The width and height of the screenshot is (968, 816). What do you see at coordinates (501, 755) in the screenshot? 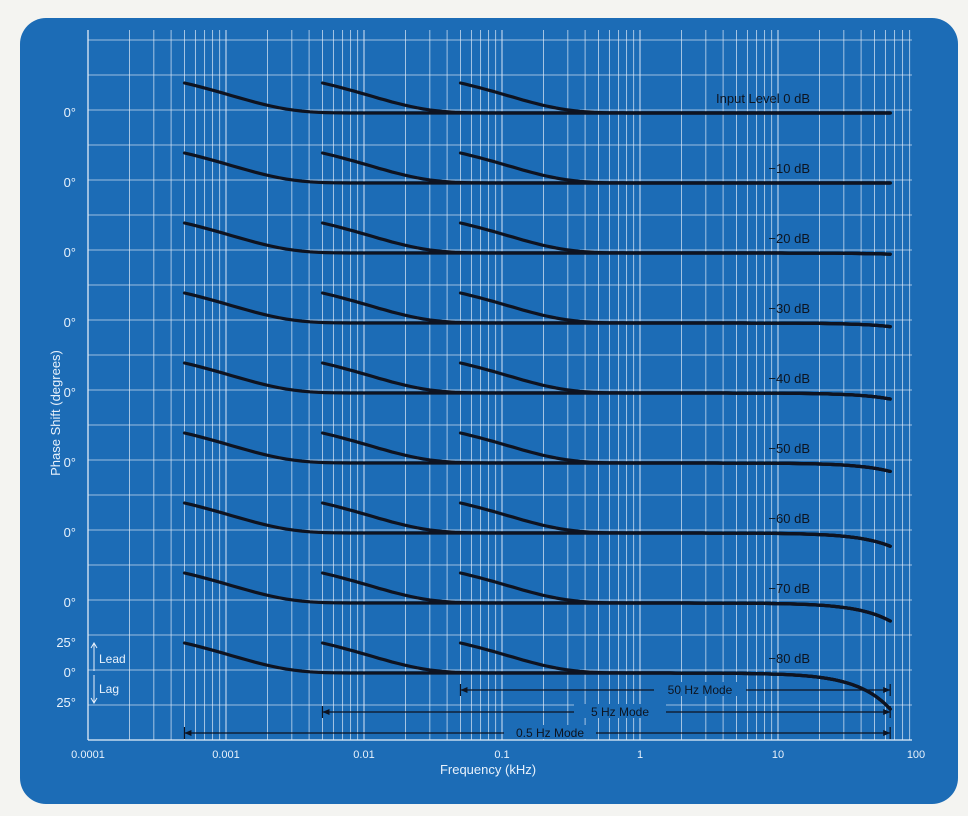
I see `x-tick-label: 0.1` at bounding box center [501, 755].